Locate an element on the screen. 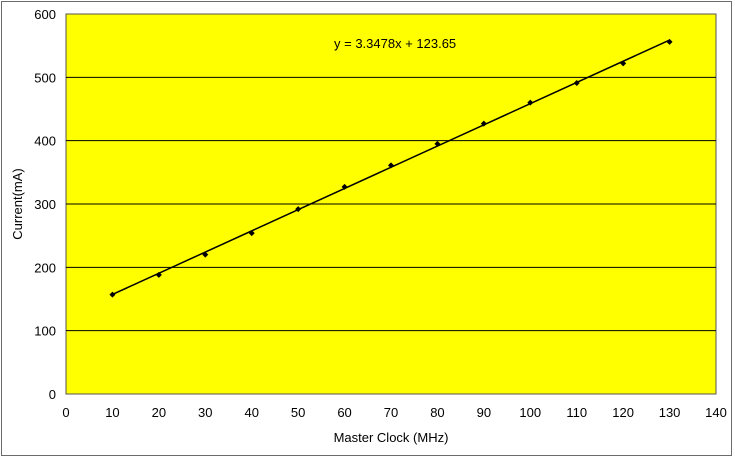  y-tick-labels-group: 0 100 200 300 400 500 600 is located at coordinates (45, 204).